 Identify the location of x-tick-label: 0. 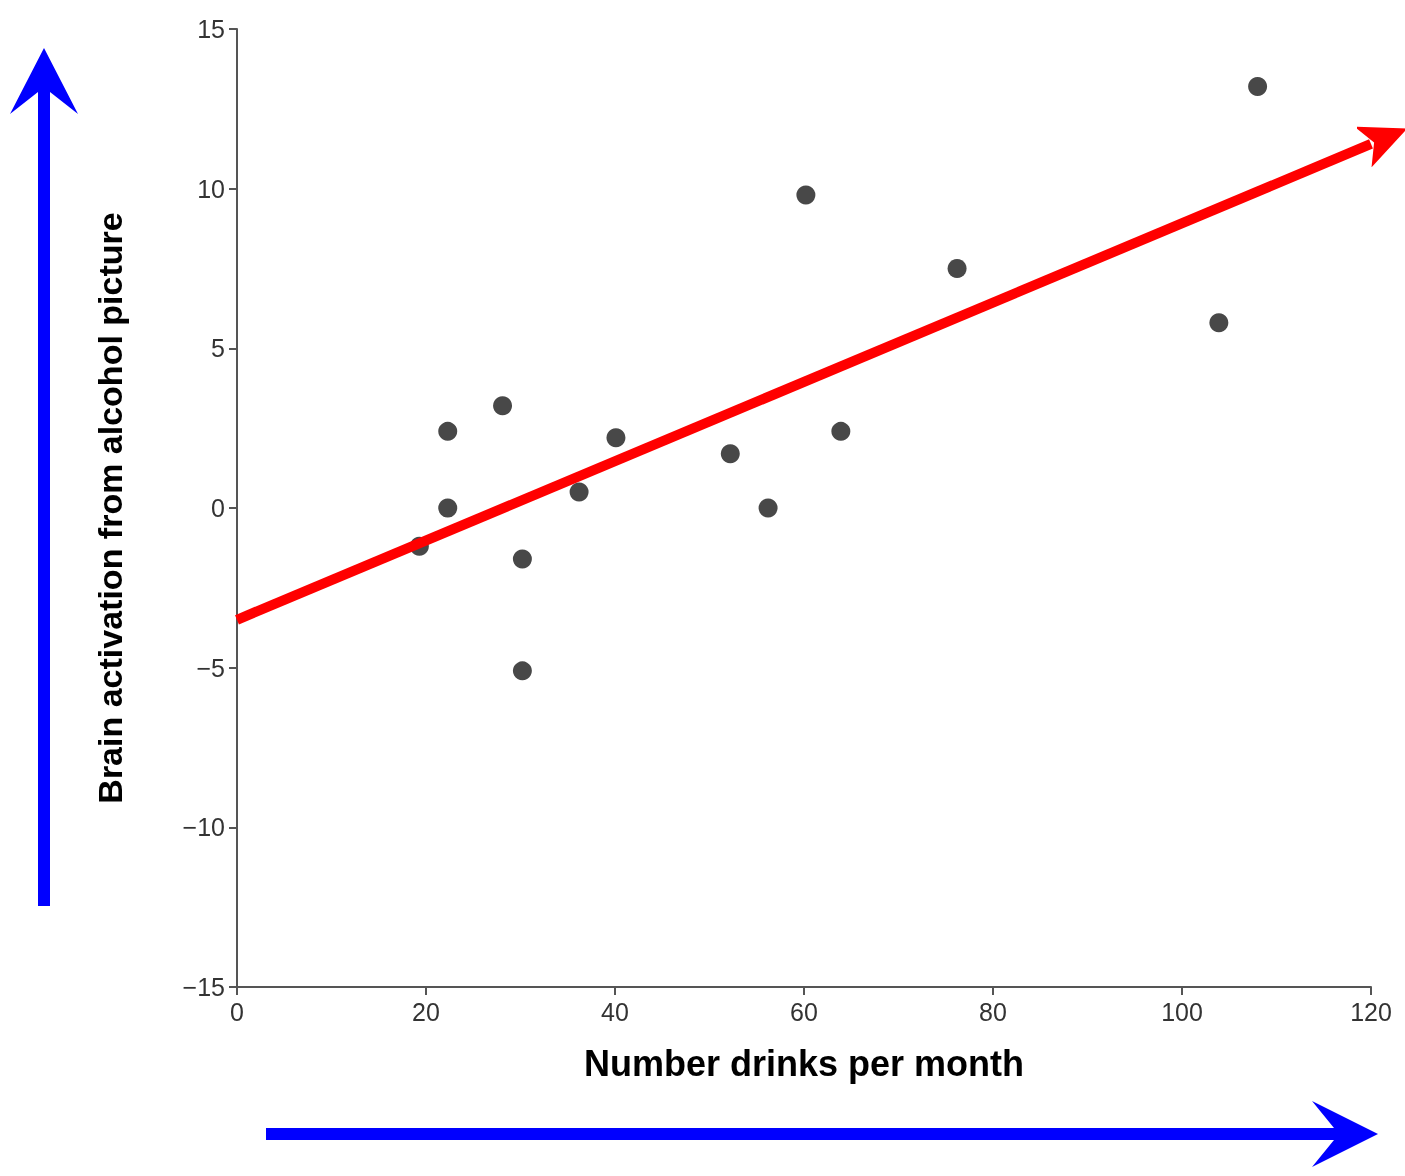
(237, 1011).